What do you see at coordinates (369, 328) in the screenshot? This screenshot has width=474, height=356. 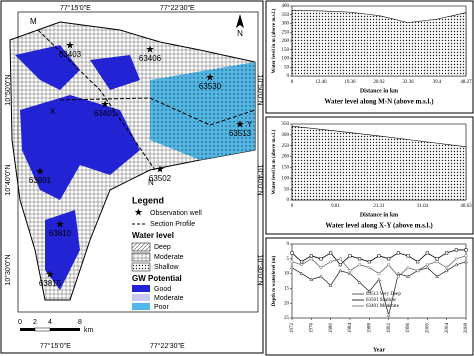 I see `x-tick-label: 1988` at bounding box center [369, 328].